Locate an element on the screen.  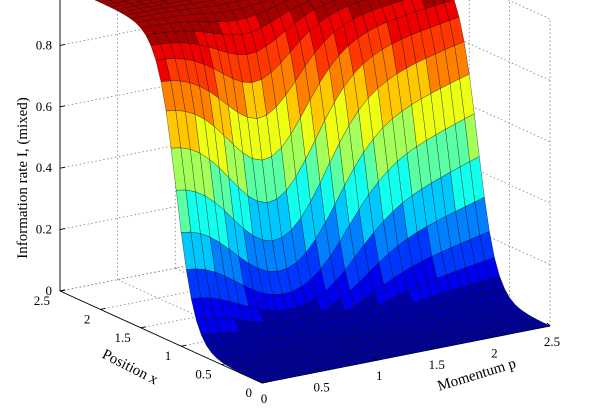
y-tick-label: 2.5 is located at coordinates (552, 341).